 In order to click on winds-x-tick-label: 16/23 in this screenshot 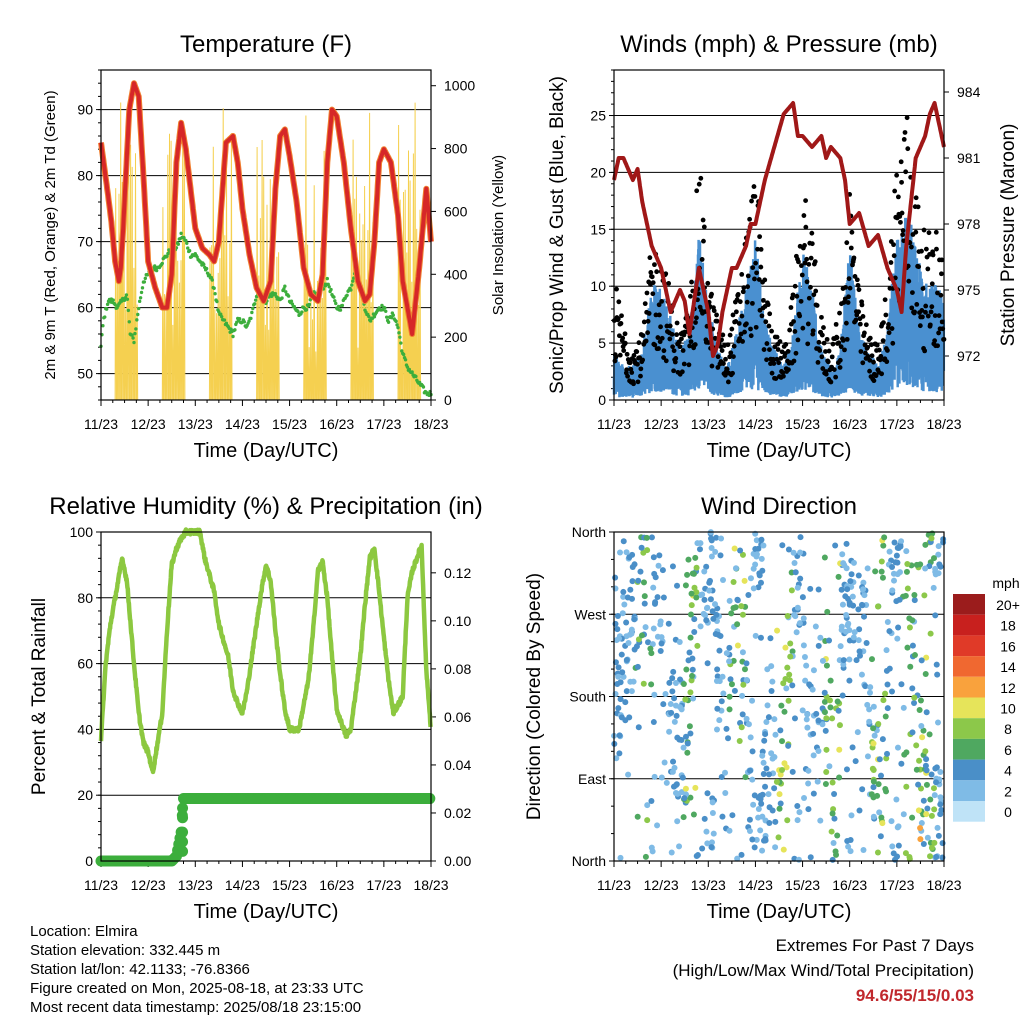, I will do `click(849, 424)`.